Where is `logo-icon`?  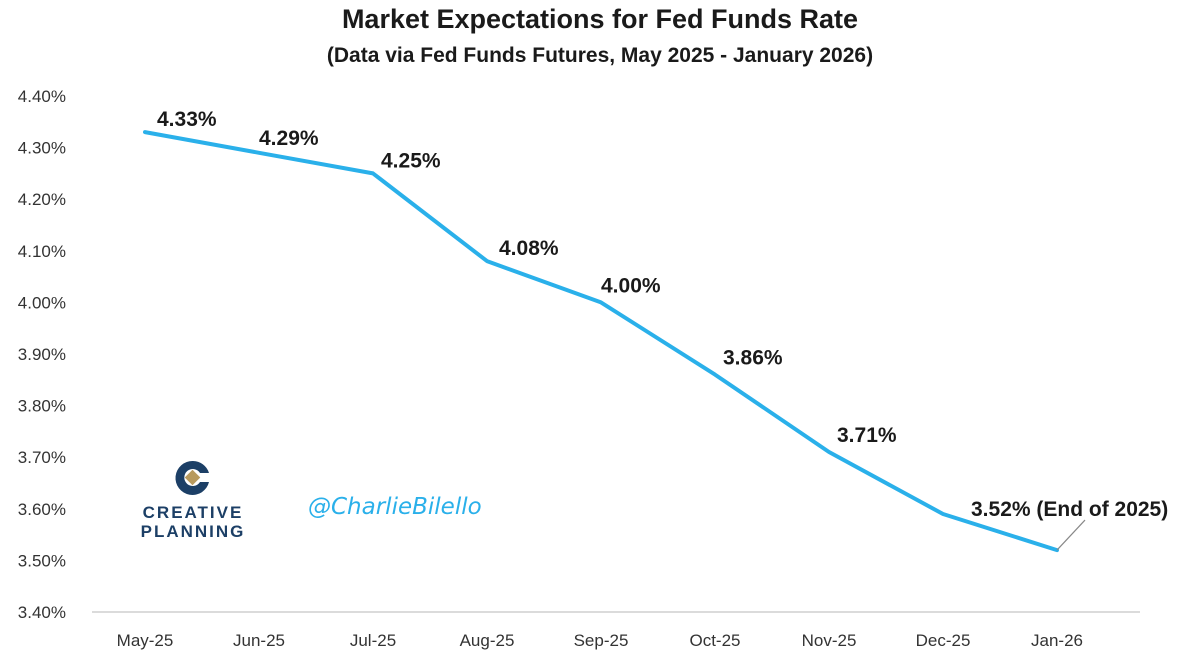 logo-icon is located at coordinates (192, 477).